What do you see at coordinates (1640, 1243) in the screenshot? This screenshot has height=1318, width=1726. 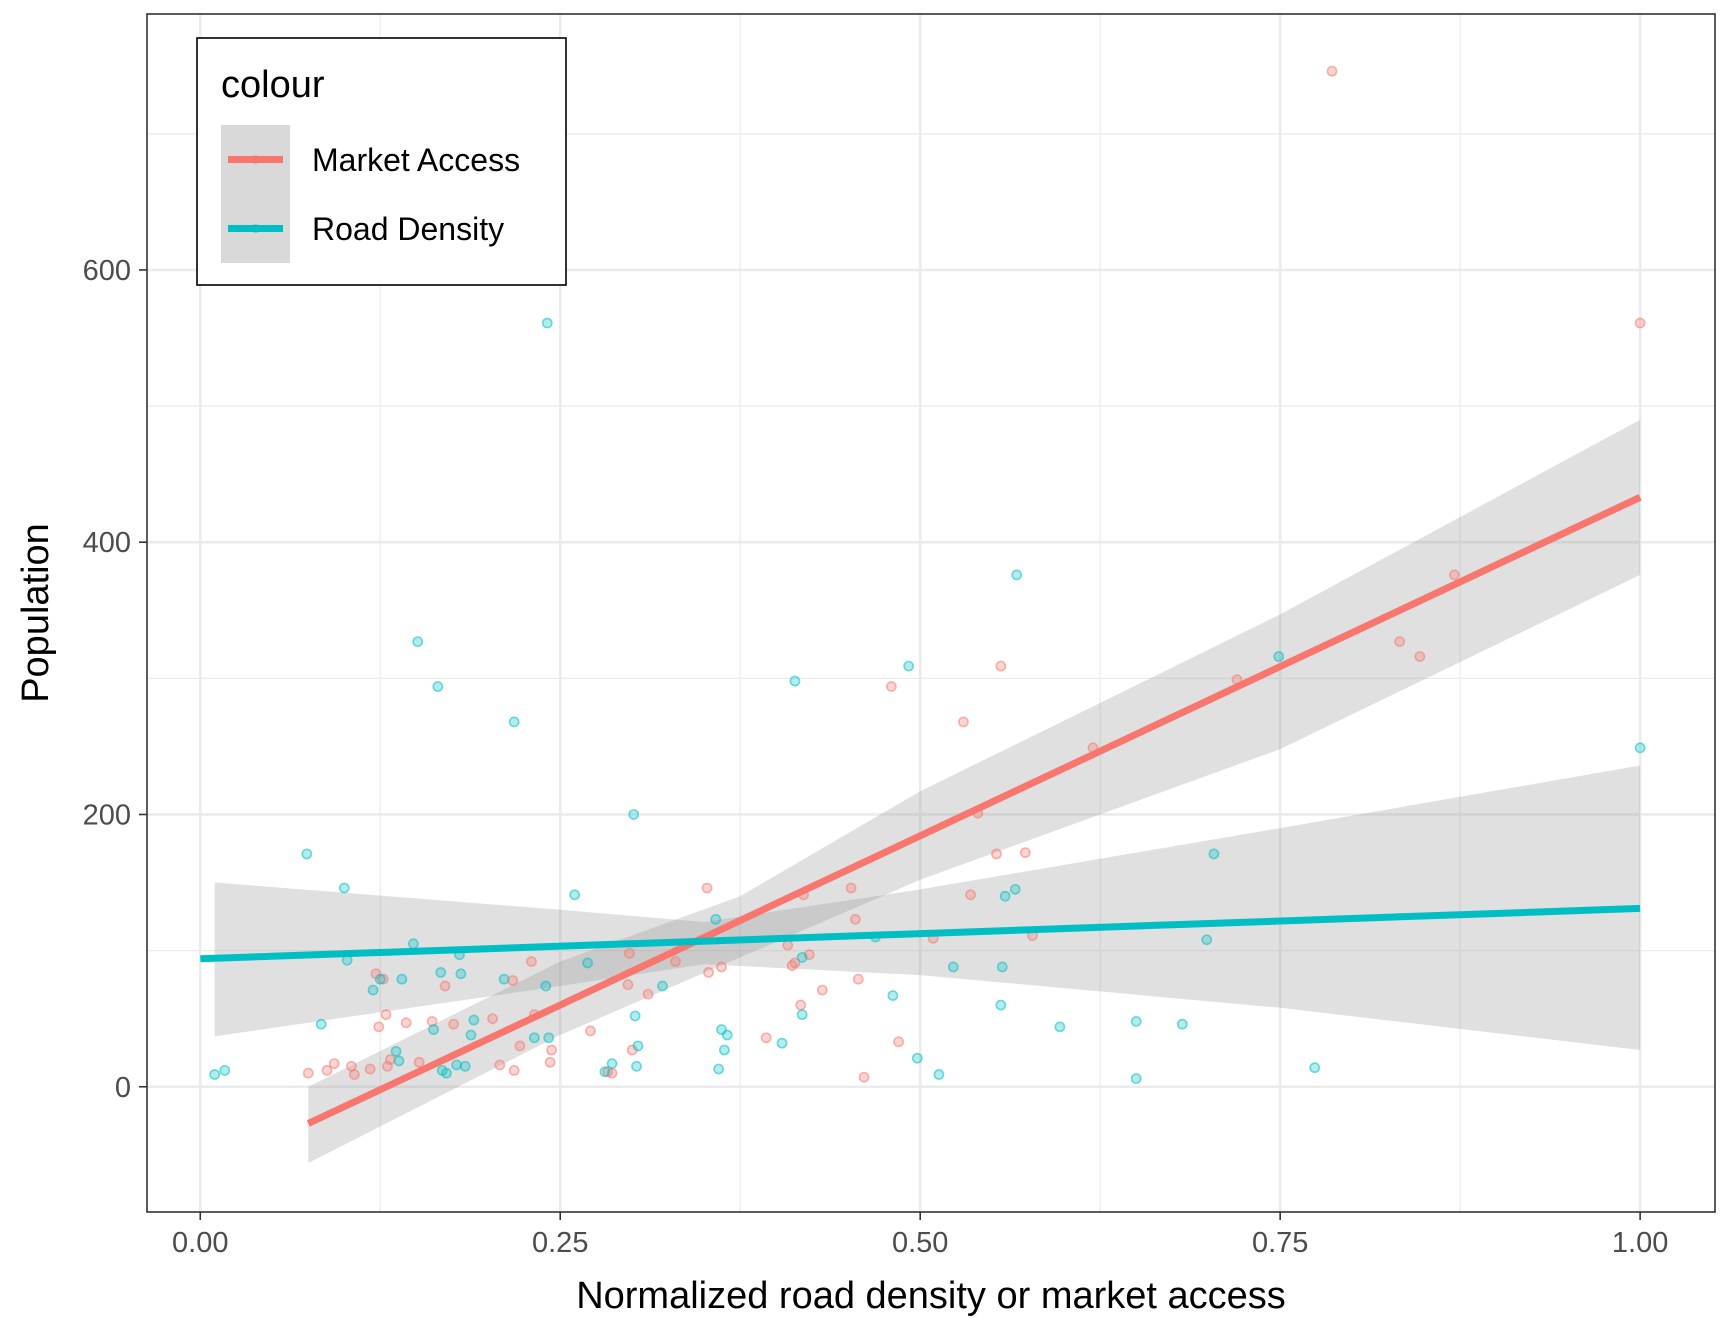 I see `x-tick-label: 1.00` at bounding box center [1640, 1243].